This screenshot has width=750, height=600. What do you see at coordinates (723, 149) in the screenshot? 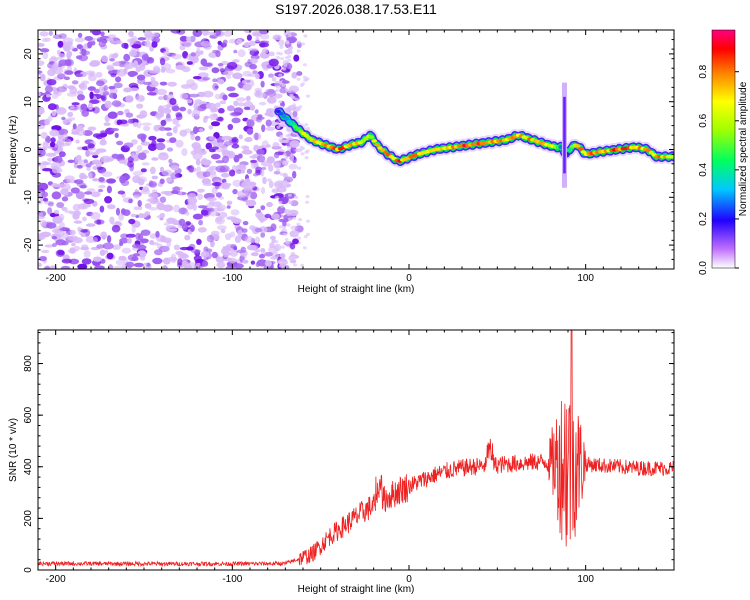
I see `colorbar-gradient` at bounding box center [723, 149].